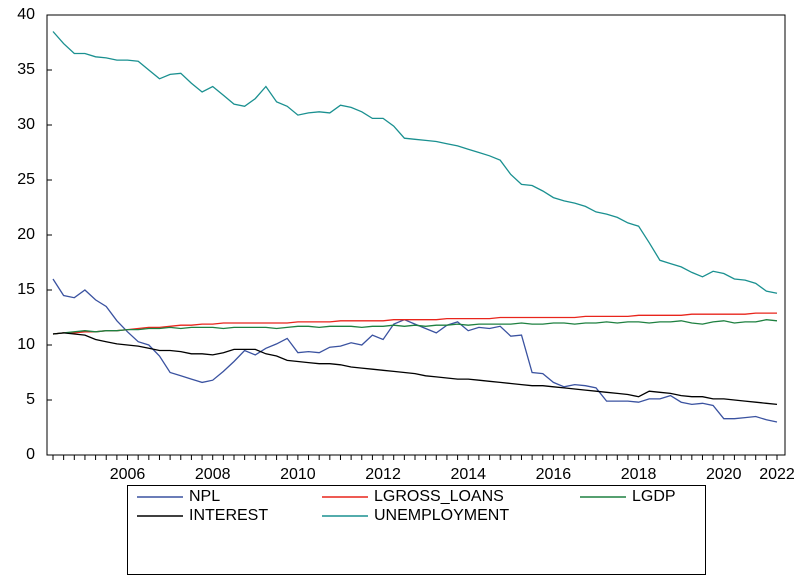 The height and width of the screenshot is (575, 811). I want to click on y-tick-label: 20, so click(26, 234).